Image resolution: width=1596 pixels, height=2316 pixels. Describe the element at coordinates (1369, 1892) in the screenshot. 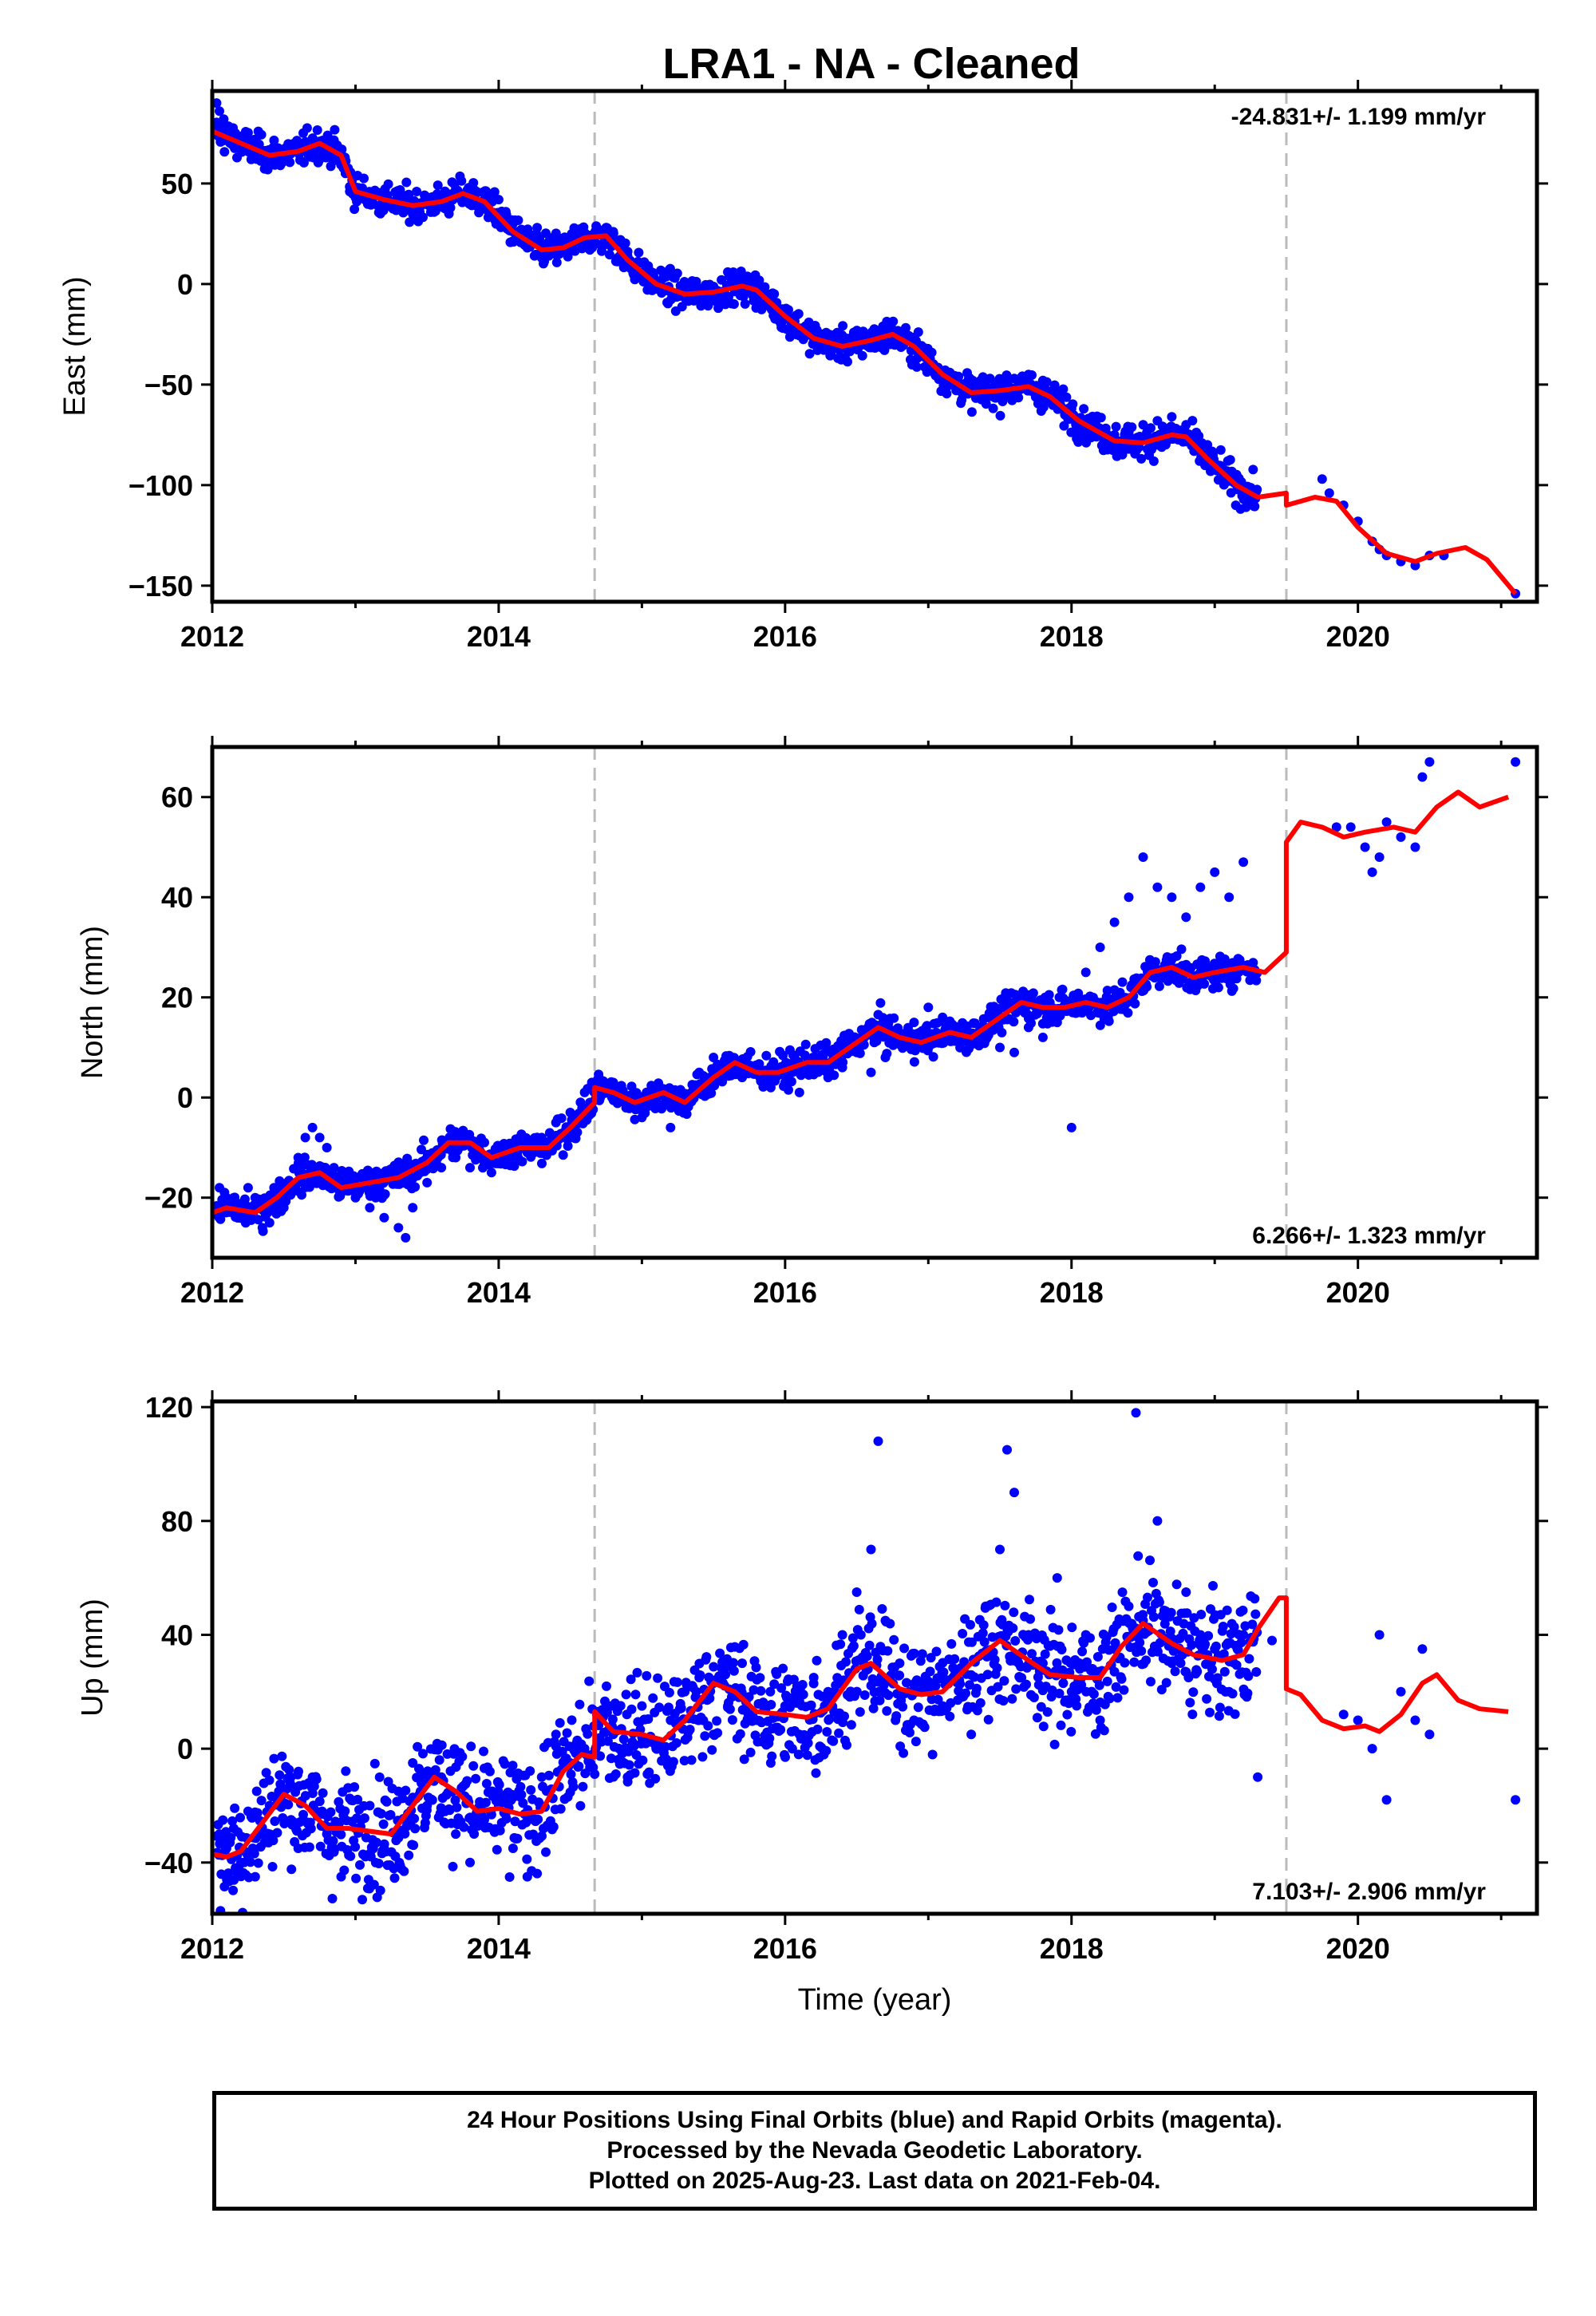

I see `up-rate-label: 7.103+/- 2.906 mm/yr` at that location.